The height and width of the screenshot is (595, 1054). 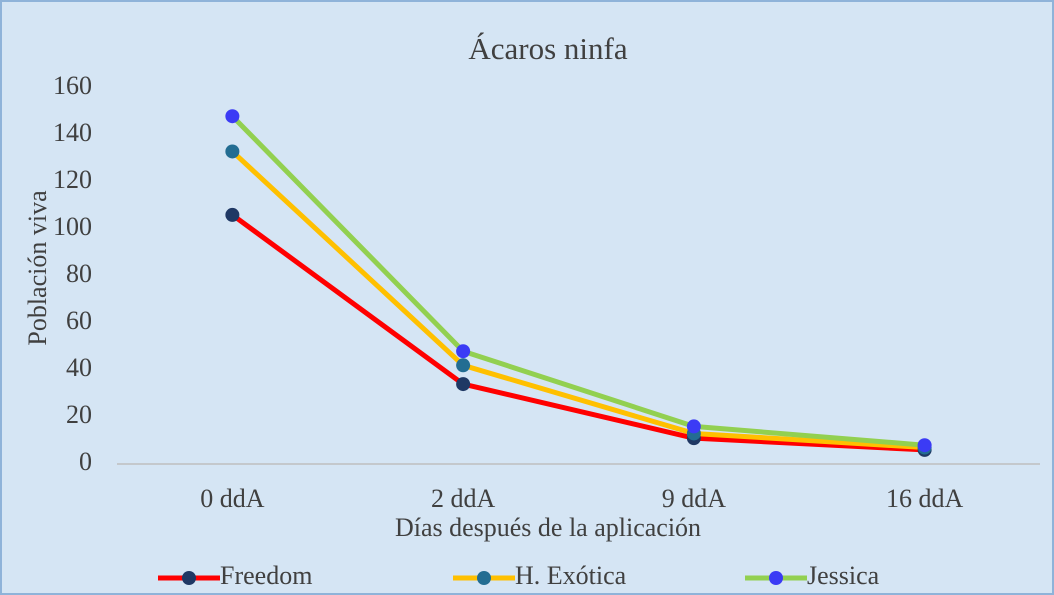 I want to click on legend-label: Freedom, so click(x=266, y=575).